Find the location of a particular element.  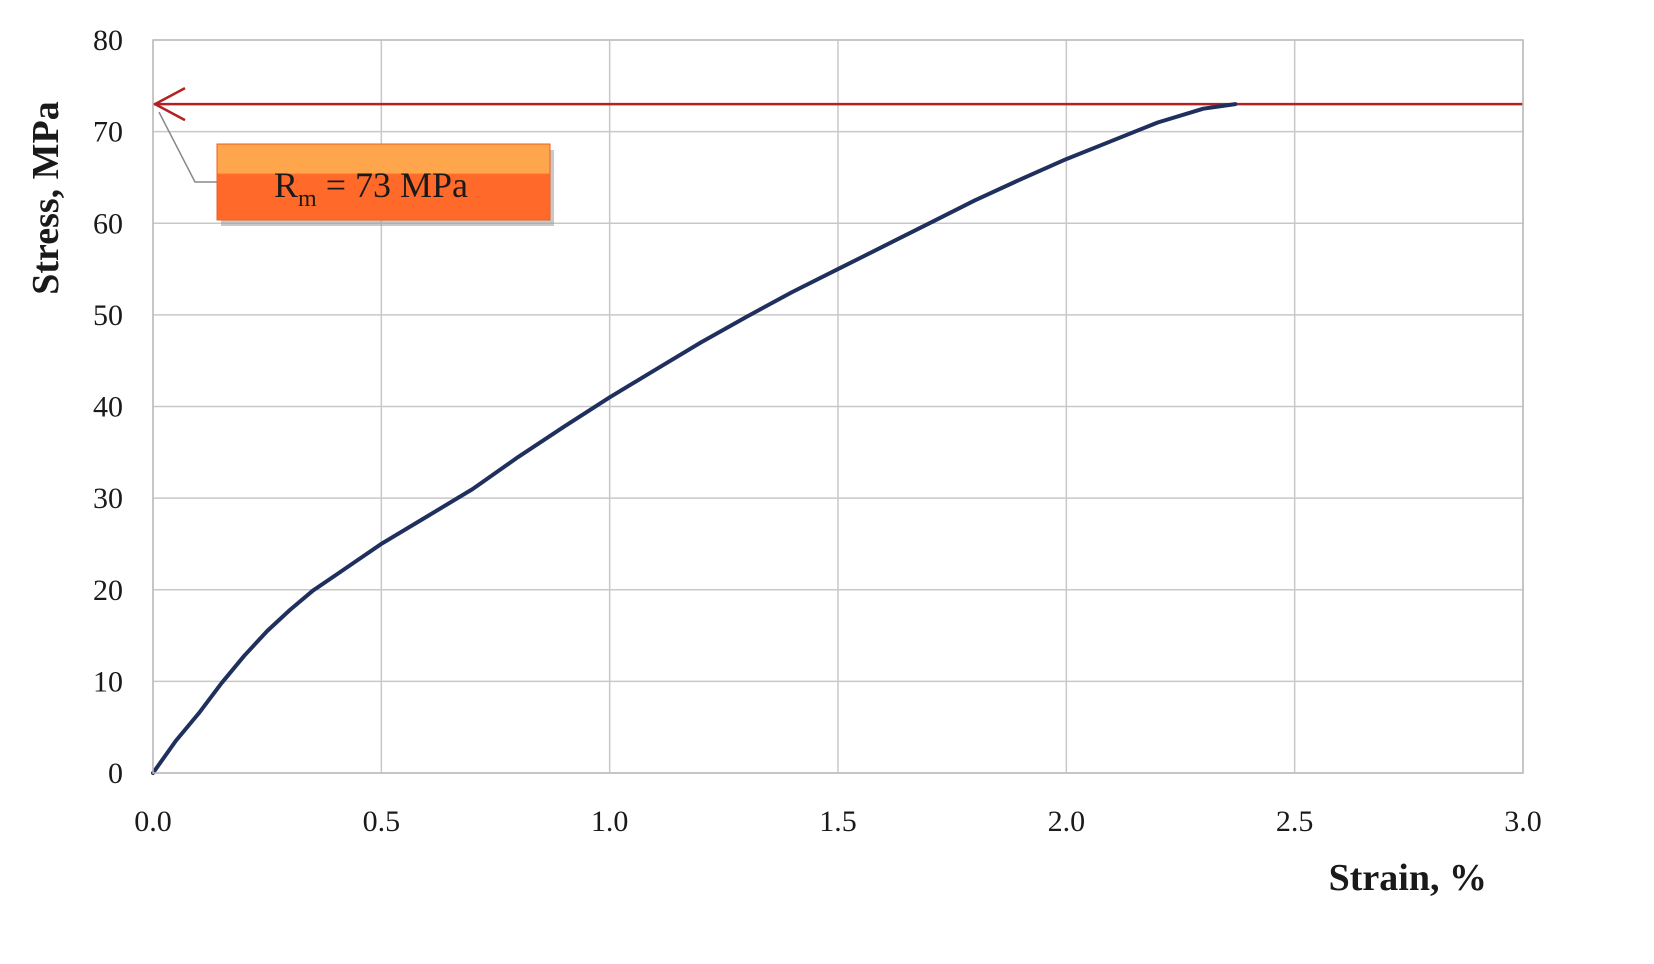

y-tick-label: 20 is located at coordinates (108, 590).